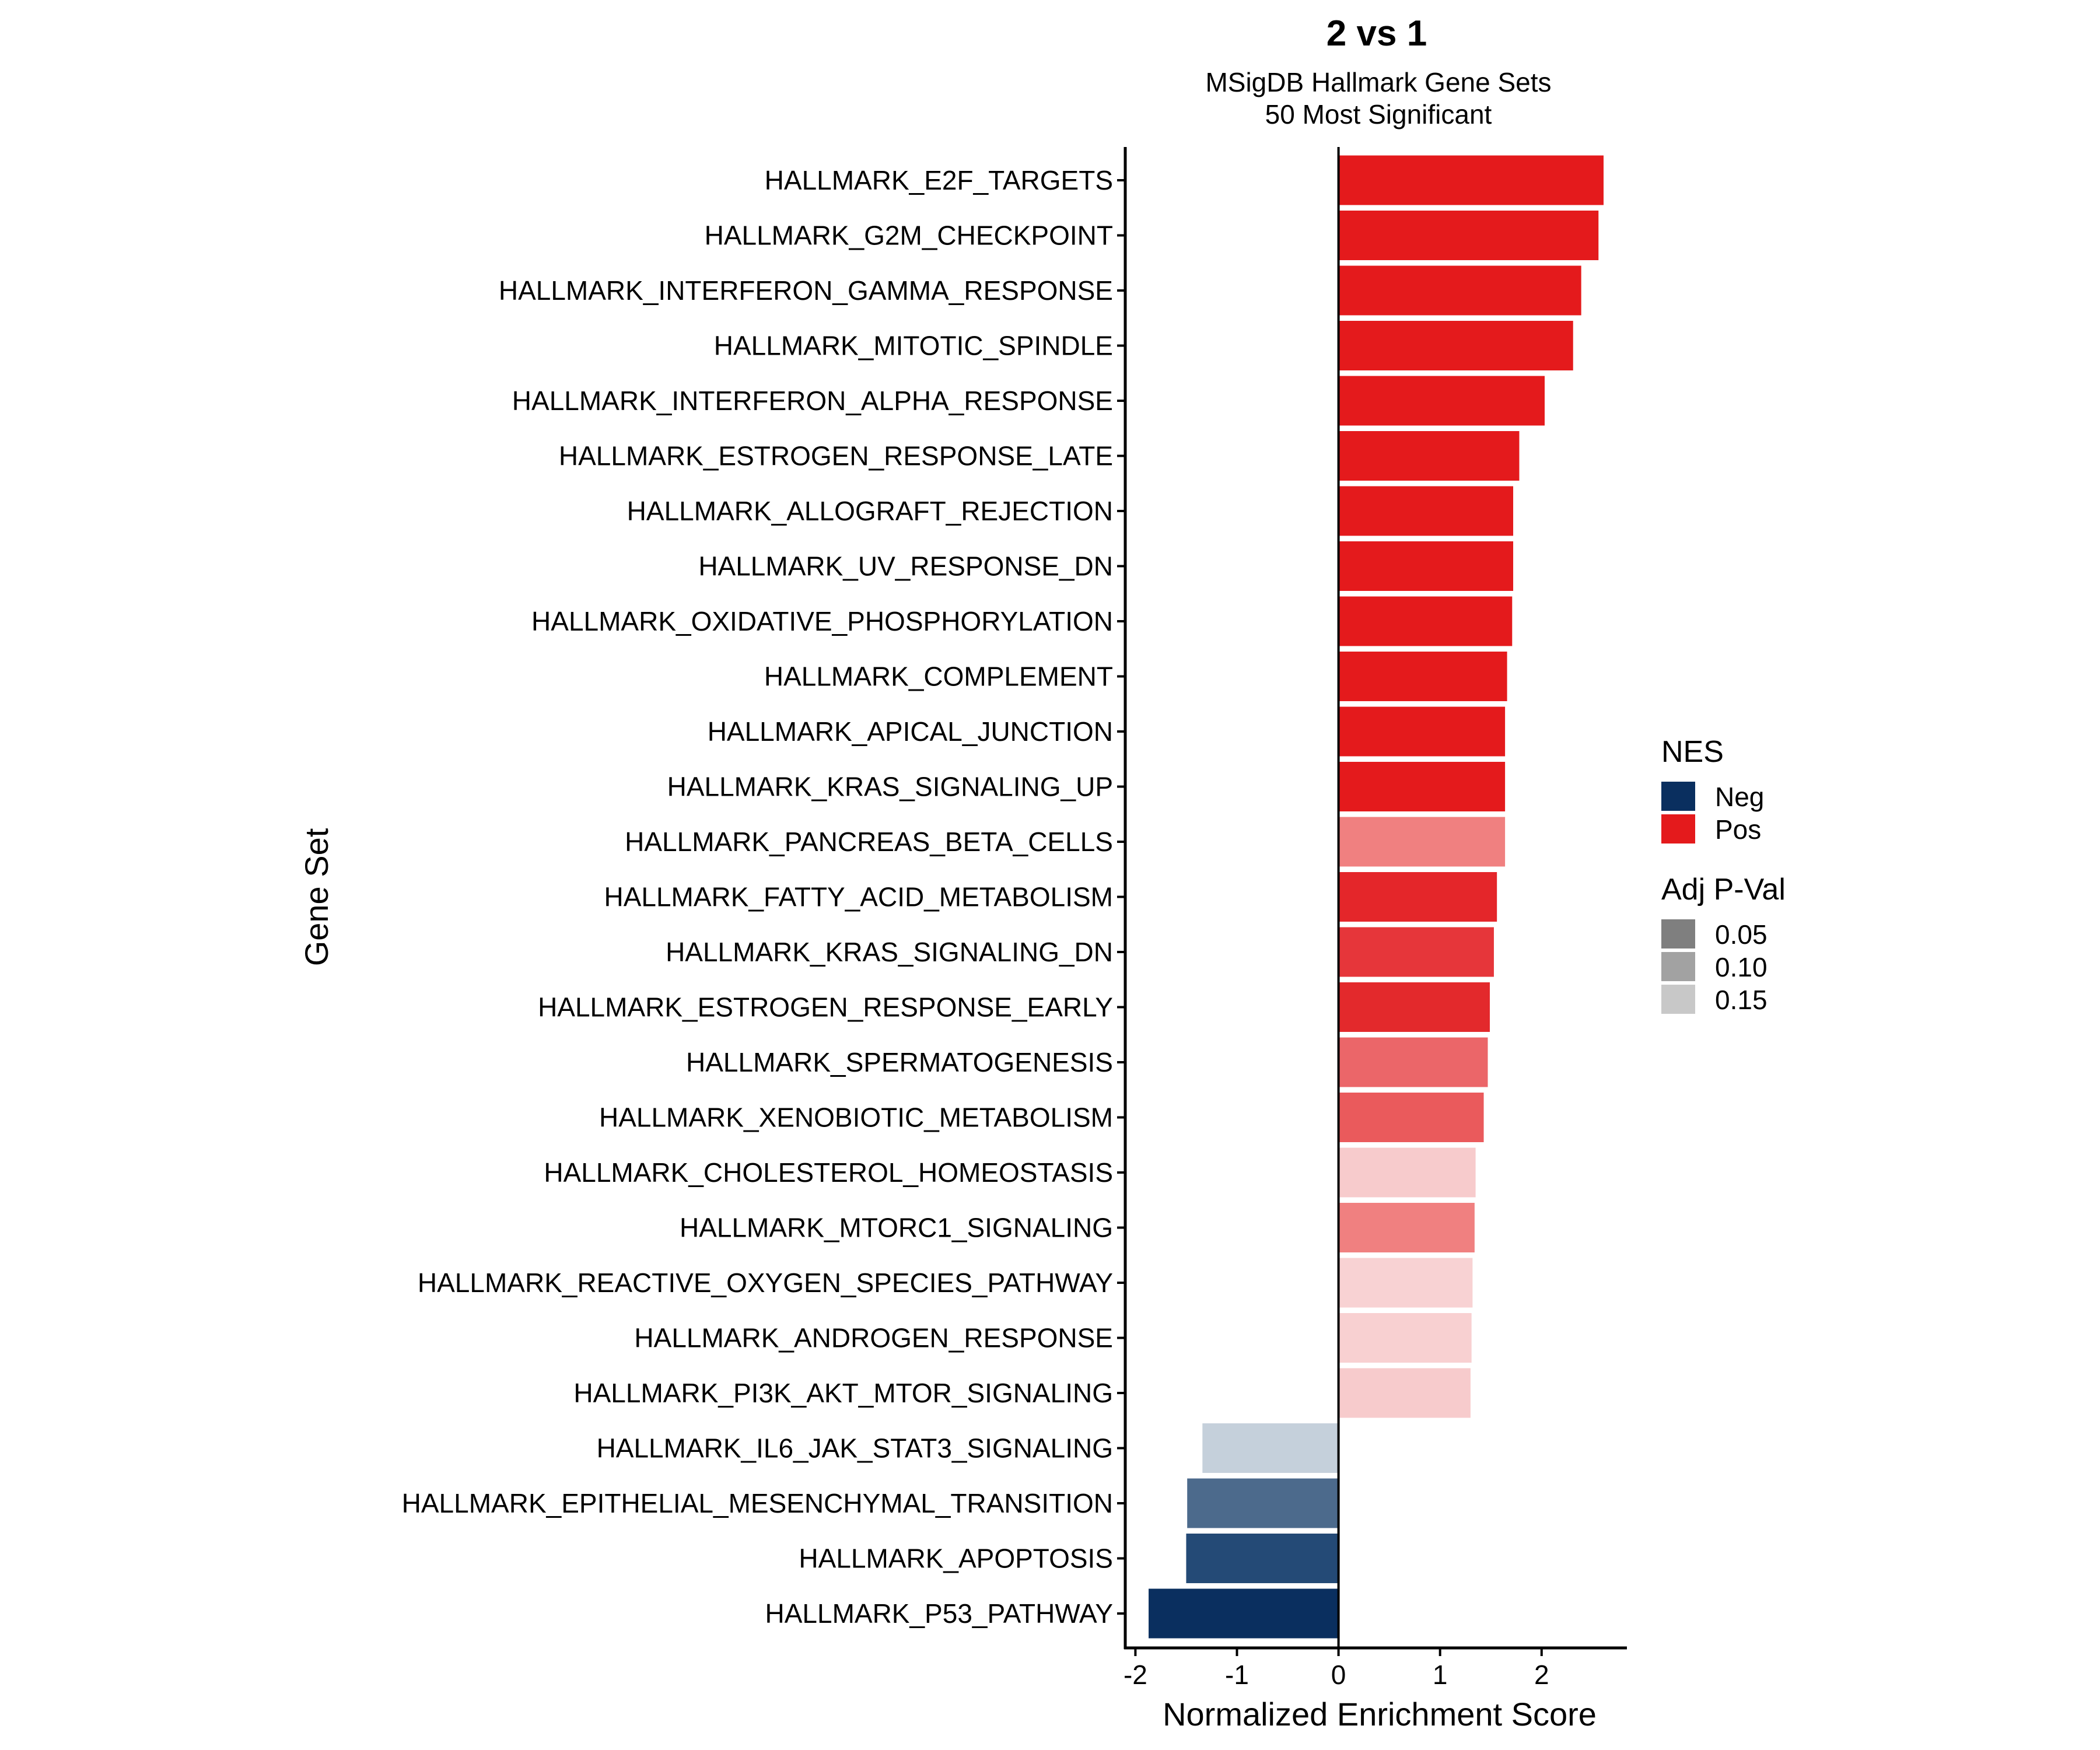 Image resolution: width=2100 pixels, height=1750 pixels. I want to click on y-tick-label: HALLMARK_MITOTIC_SPINDLE, so click(914, 346).